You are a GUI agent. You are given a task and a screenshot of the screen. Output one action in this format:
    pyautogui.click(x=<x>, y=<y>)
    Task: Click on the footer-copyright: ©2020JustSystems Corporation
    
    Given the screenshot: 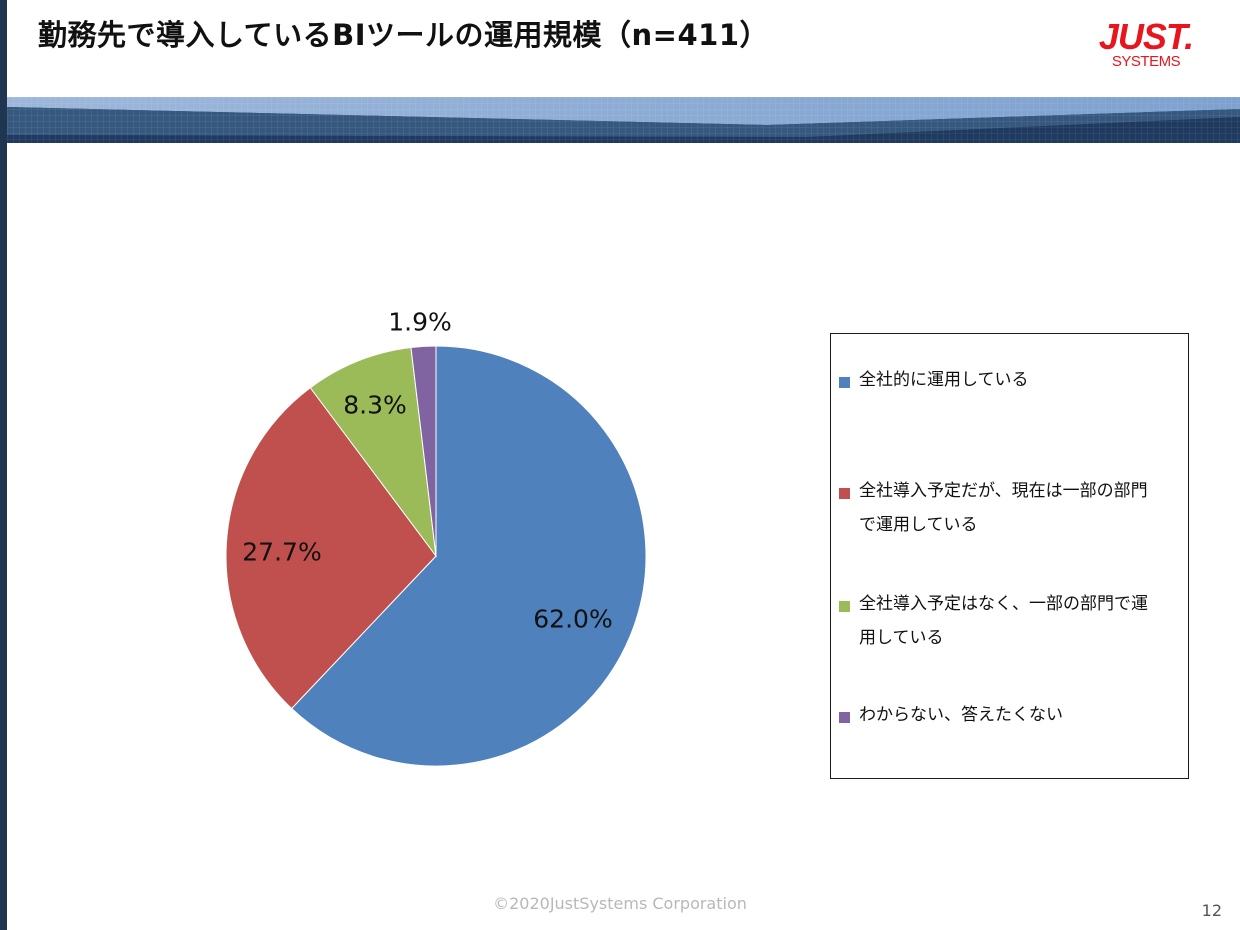 What is the action you would take?
    pyautogui.click(x=620, y=903)
    